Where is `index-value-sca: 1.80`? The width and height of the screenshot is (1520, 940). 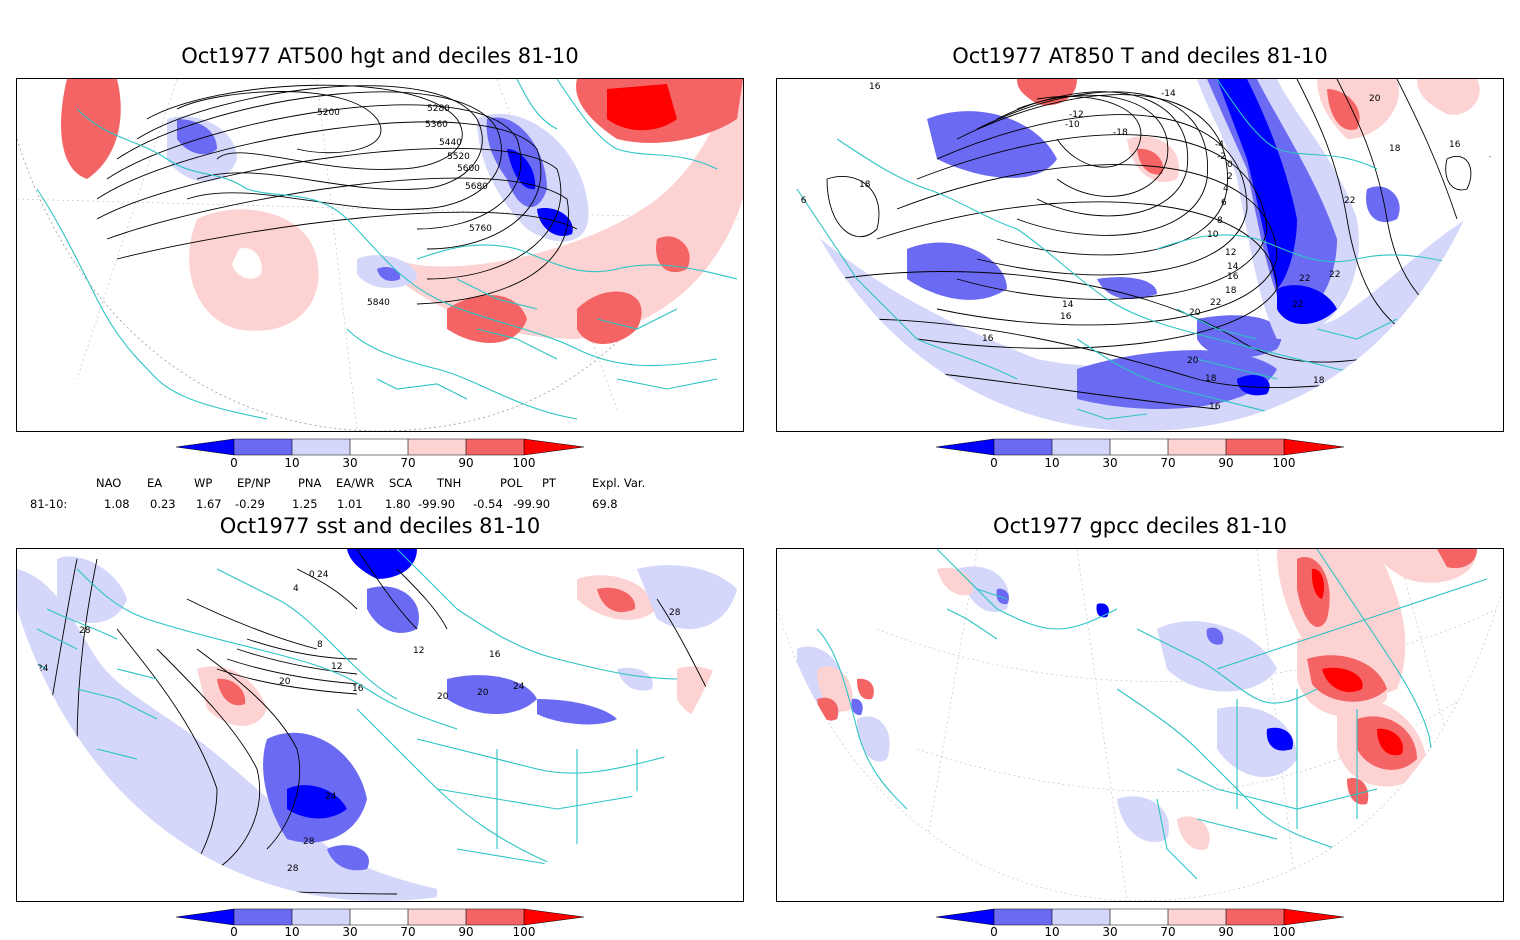 index-value-sca: 1.80 is located at coordinates (398, 504).